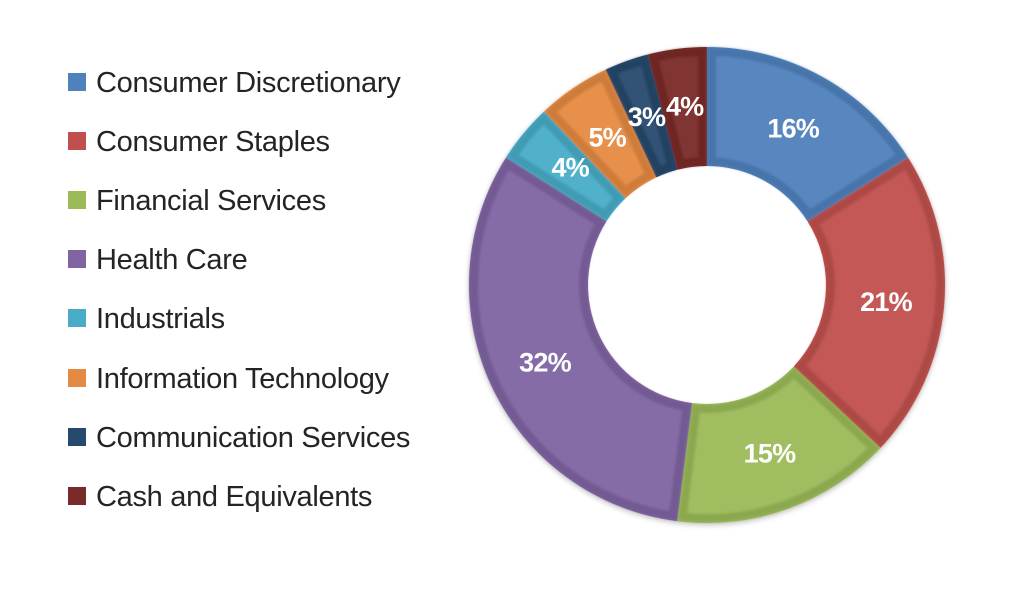 Image resolution: width=1024 pixels, height=591 pixels. I want to click on svg-text: 15%, so click(770, 454).